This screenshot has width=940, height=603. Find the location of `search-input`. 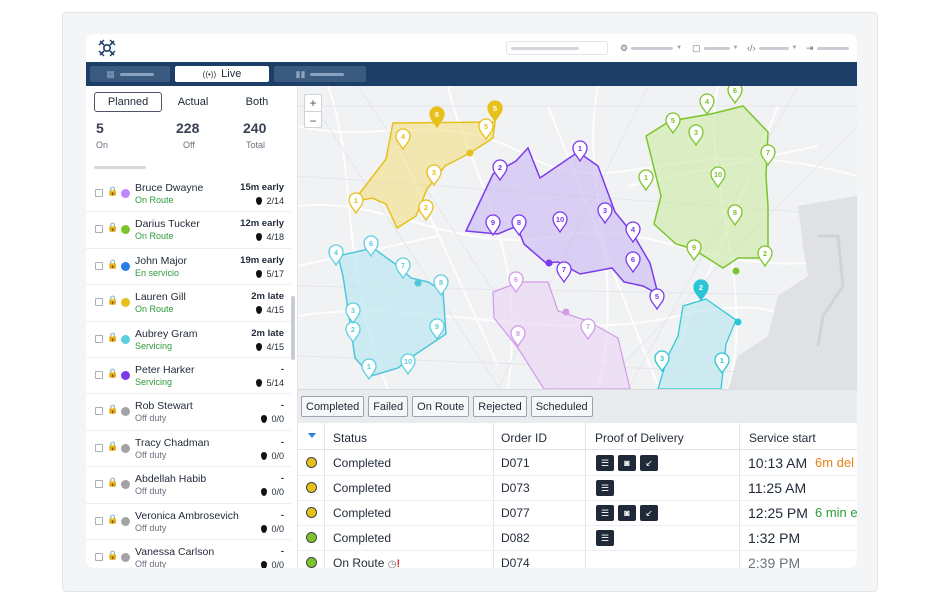

search-input is located at coordinates (557, 48).